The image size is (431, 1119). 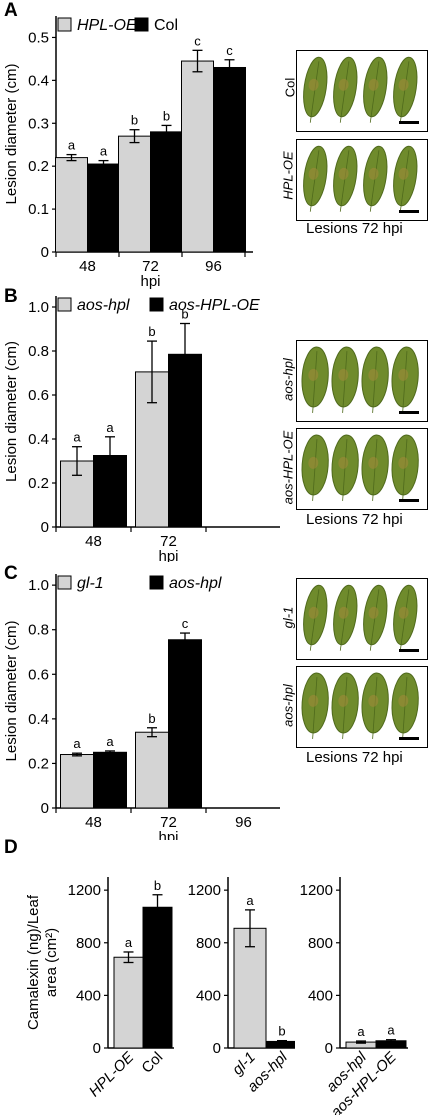 What do you see at coordinates (103, 305) in the screenshot?
I see `legend-label: aos-hpl` at bounding box center [103, 305].